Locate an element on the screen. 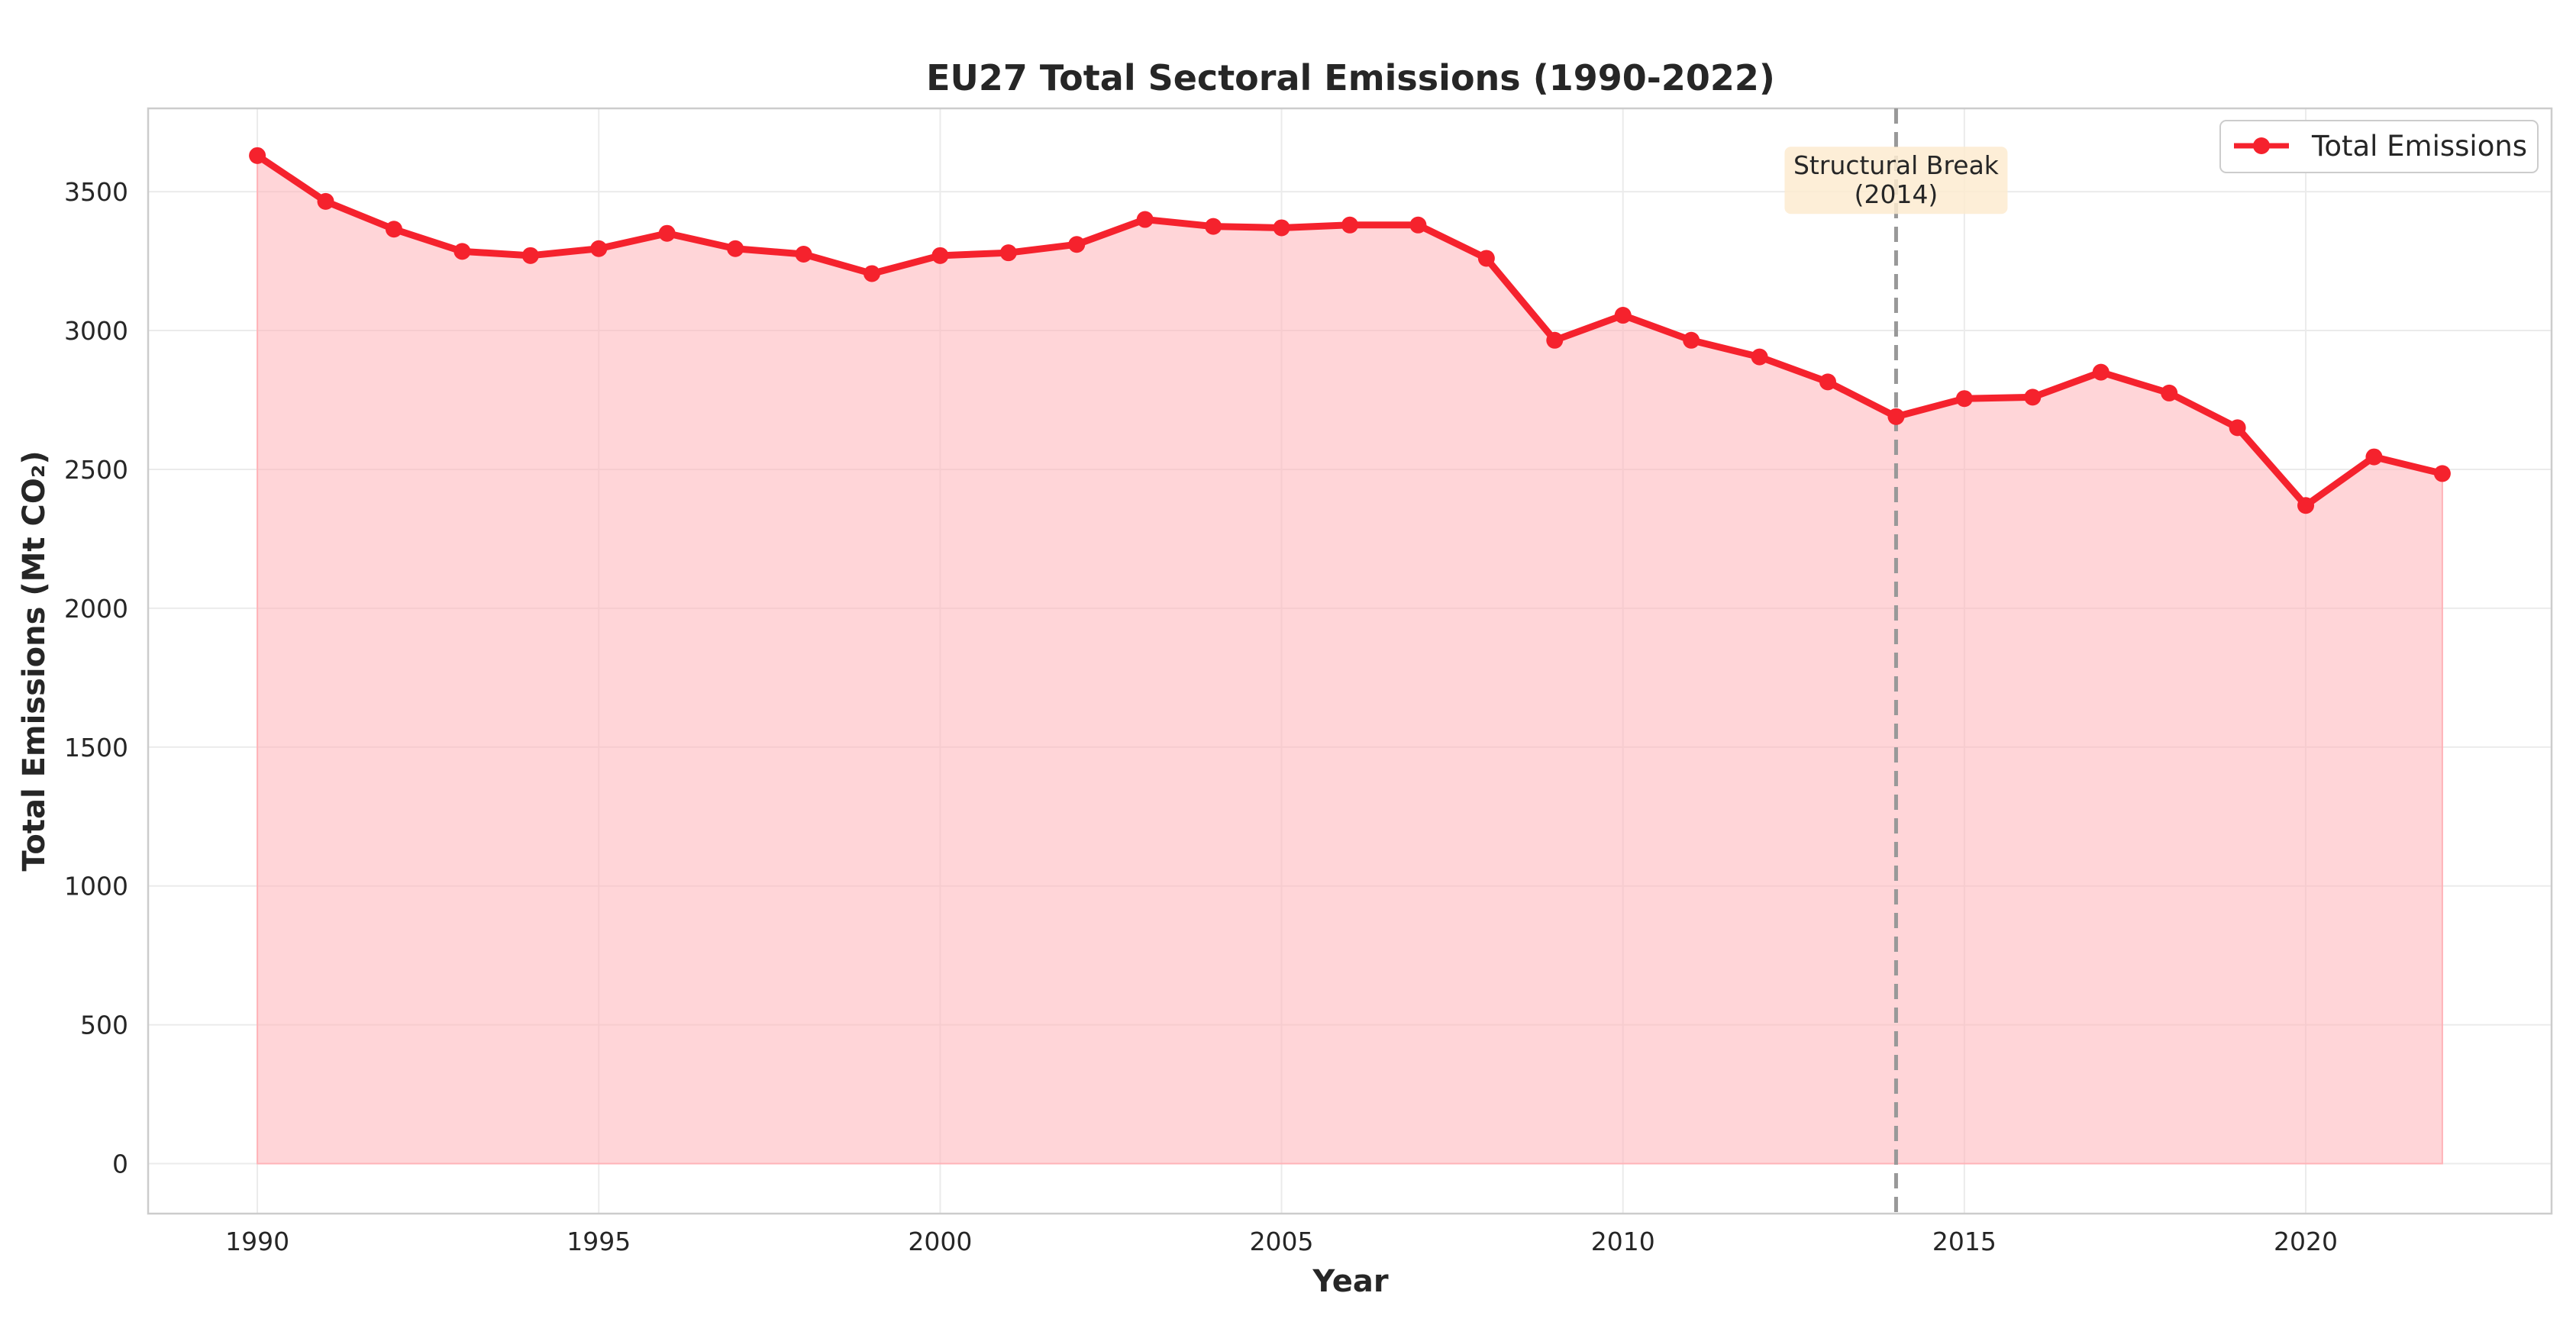  annotation-layer: Structural Break(2014) is located at coordinates (1896, 180).